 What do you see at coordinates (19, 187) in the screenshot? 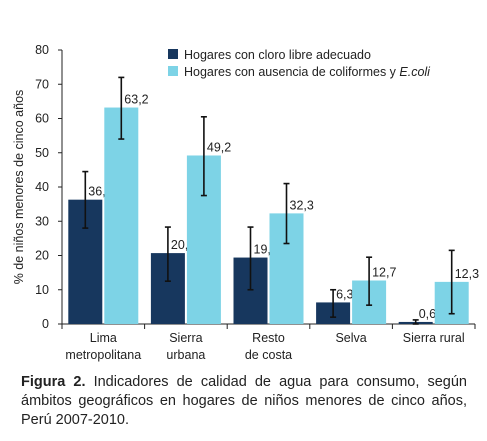
I see `y-axis-label: % de niños menores de cinco años` at bounding box center [19, 187].